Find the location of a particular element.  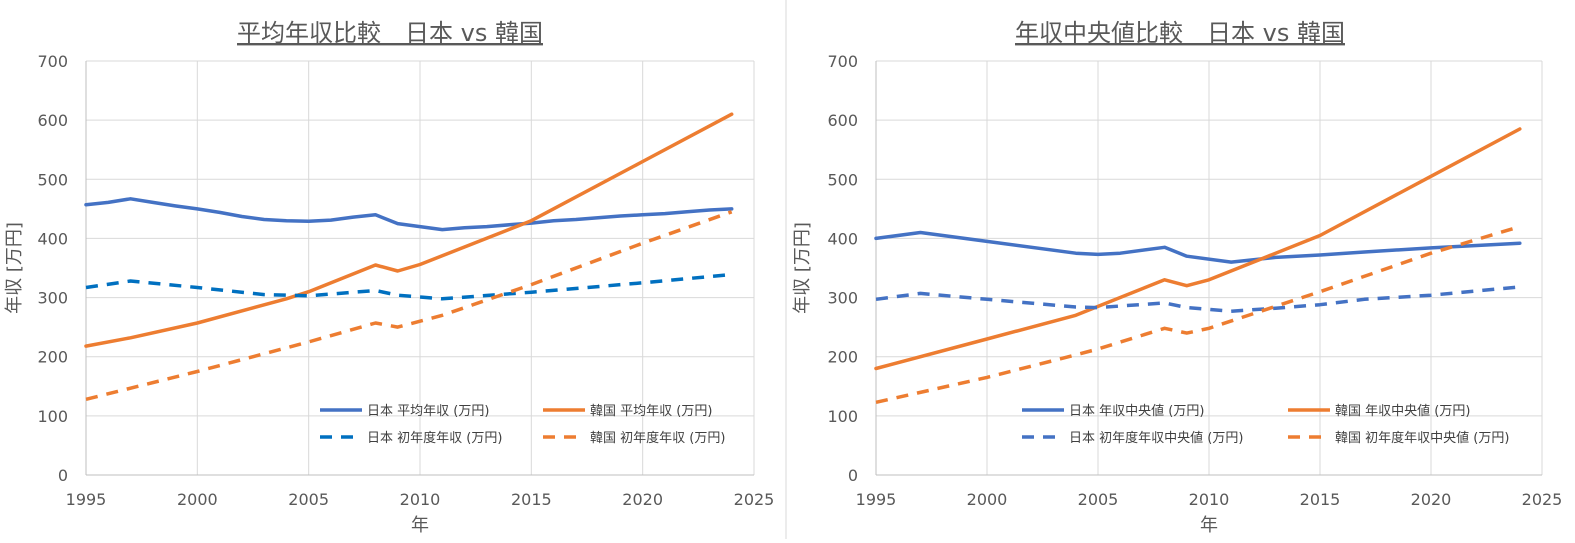

legend-label: 日本 平均年収 (万円) is located at coordinates (428, 411).